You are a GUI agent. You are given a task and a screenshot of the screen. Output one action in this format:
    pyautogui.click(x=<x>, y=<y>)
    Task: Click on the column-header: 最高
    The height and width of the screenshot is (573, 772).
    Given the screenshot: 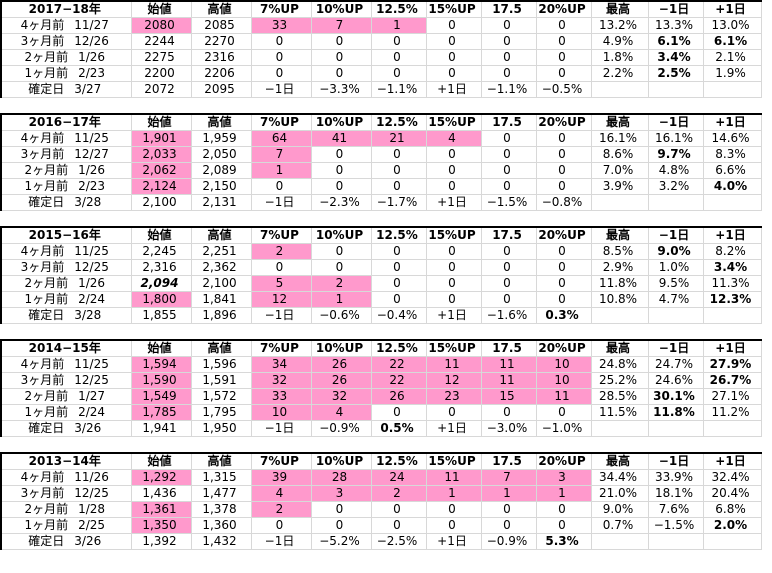 What is the action you would take?
    pyautogui.click(x=620, y=122)
    